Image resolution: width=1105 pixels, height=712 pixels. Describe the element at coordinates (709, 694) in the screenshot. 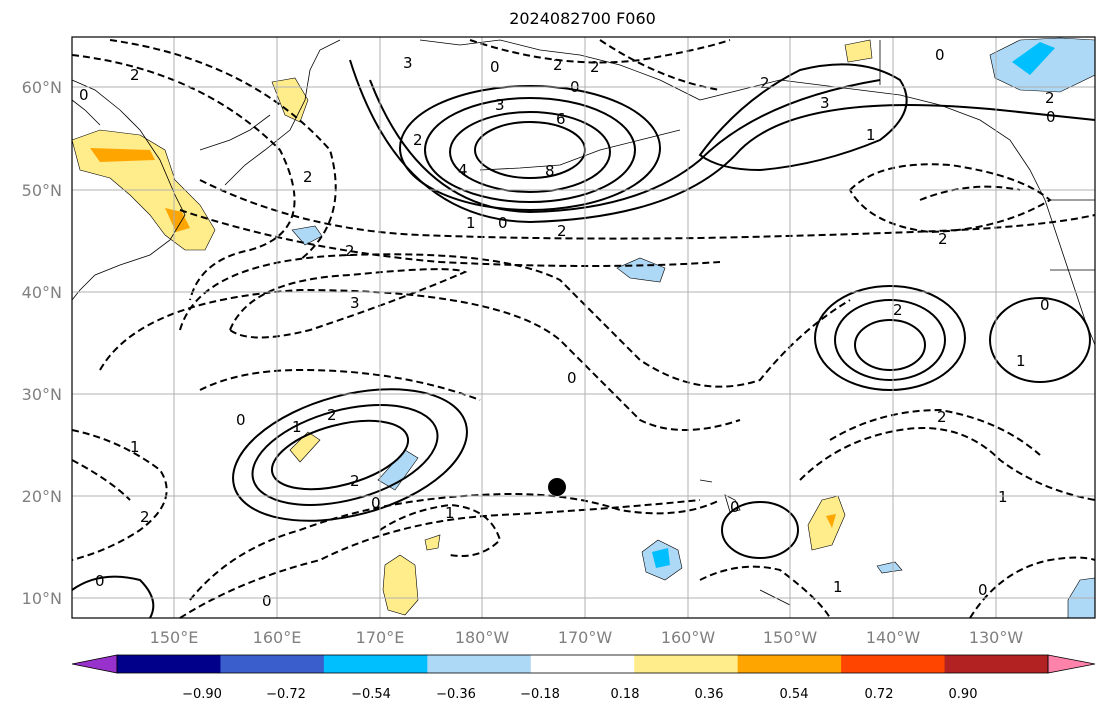

I see `colorbar-label: 0.36` at that location.